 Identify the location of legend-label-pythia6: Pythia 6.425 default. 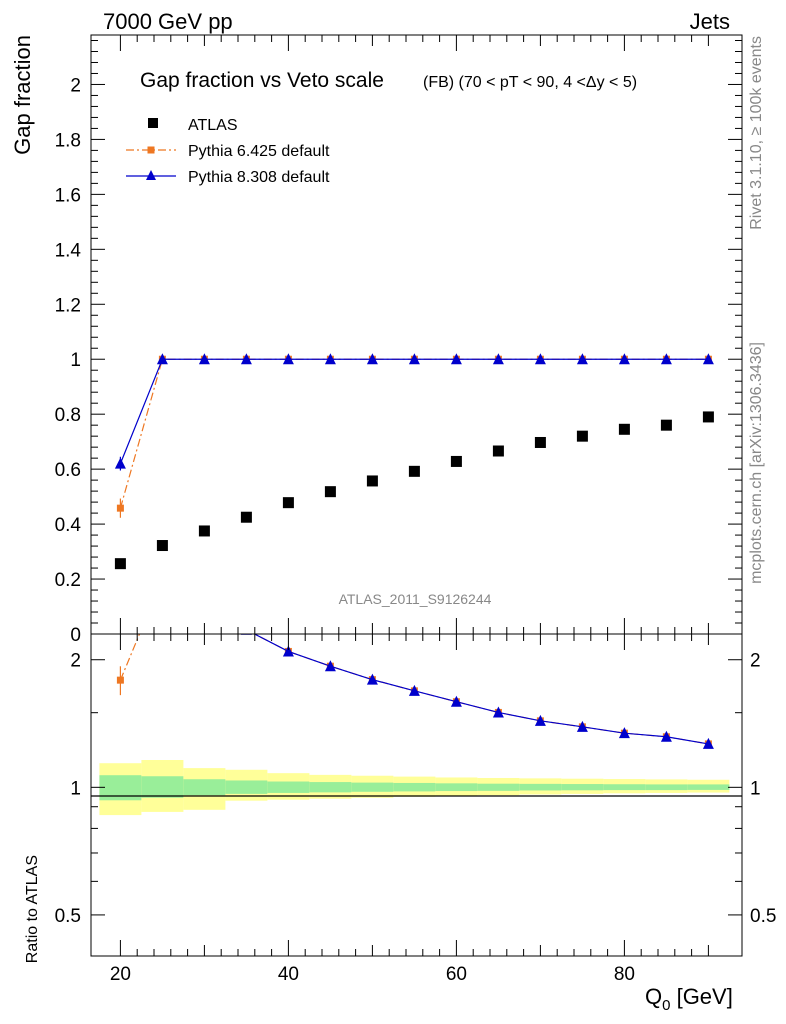
(259, 151).